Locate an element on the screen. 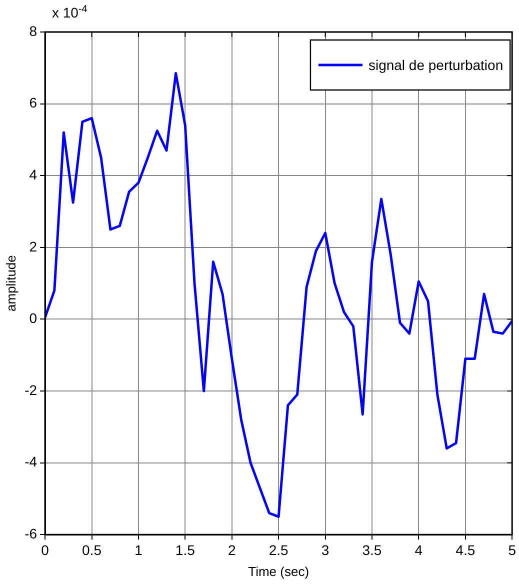 This screenshot has width=519, height=586. x-axis-title: Time (sec) is located at coordinates (279, 571).